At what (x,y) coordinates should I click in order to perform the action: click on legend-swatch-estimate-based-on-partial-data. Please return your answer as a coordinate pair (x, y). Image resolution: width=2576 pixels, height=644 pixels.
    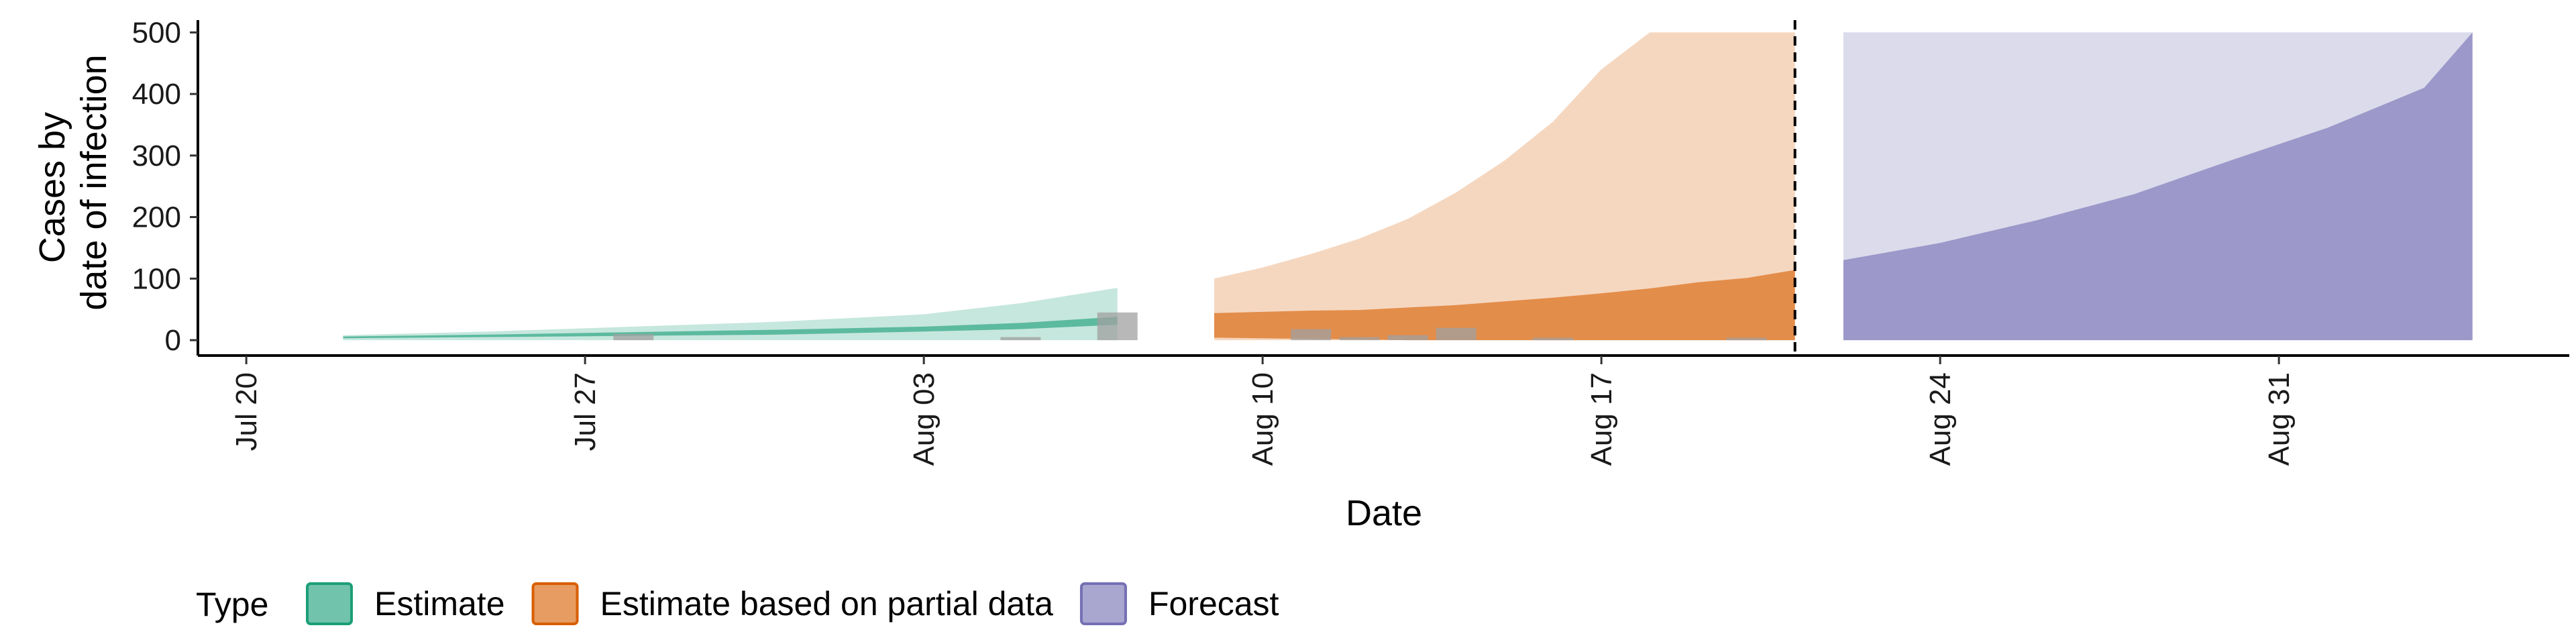
    Looking at the image, I should click on (555, 603).